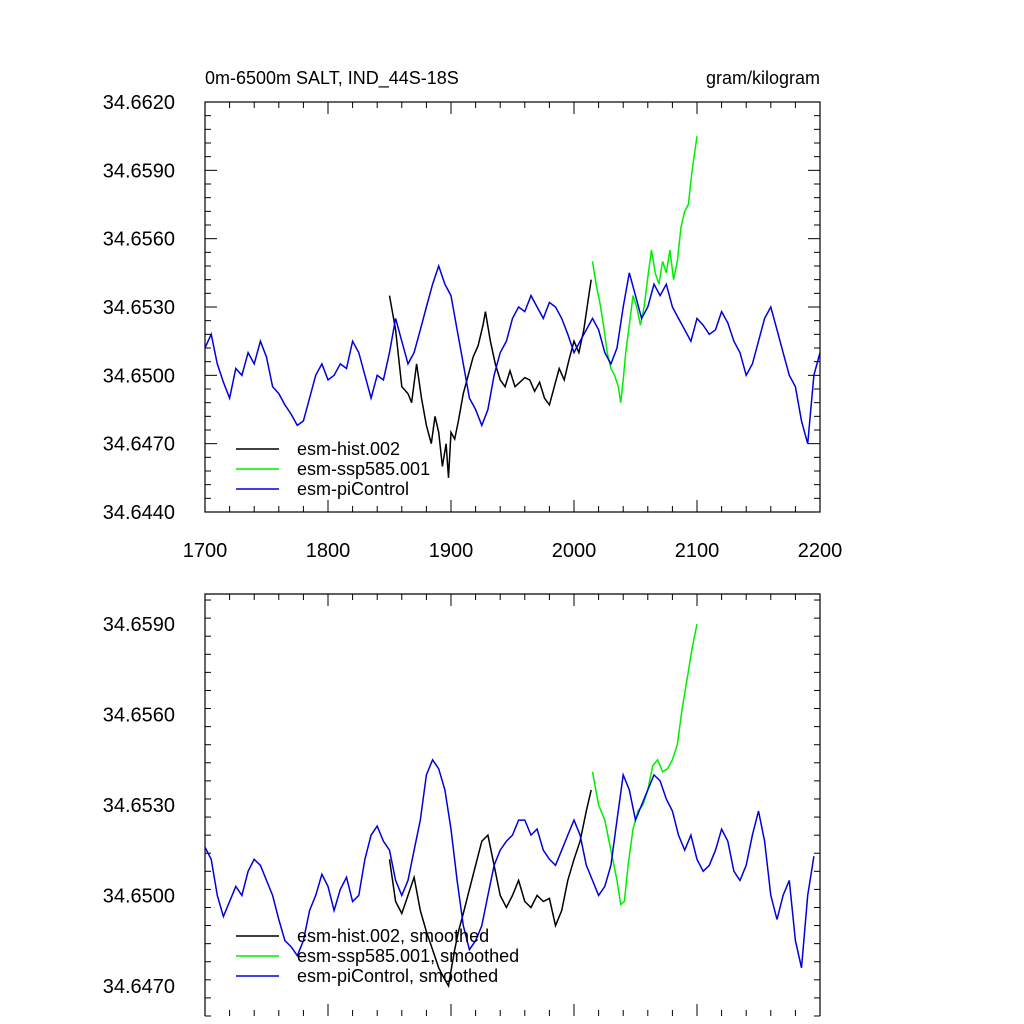 The height and width of the screenshot is (1024, 1024). Describe the element at coordinates (205, 551) in the screenshot. I see `x-tick-label: 1700` at that location.